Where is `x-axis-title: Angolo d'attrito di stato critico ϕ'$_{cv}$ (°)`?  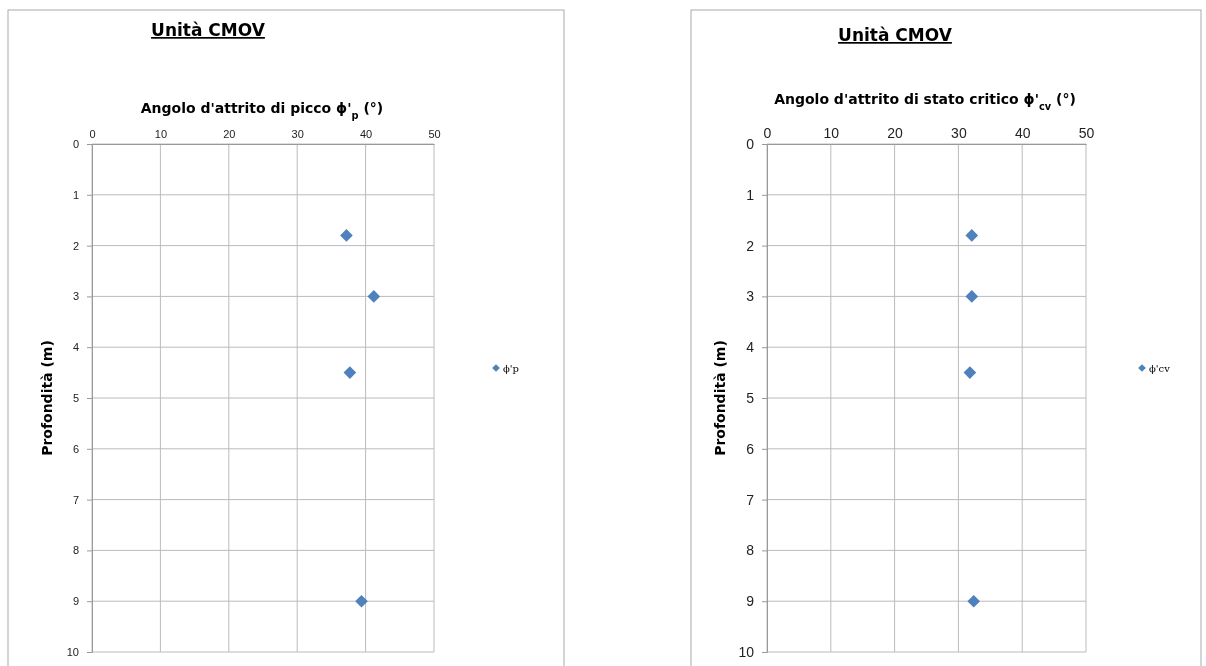 x-axis-title: Angolo d'attrito di stato critico ϕ'$_{cv}$ (°) is located at coordinates (925, 101).